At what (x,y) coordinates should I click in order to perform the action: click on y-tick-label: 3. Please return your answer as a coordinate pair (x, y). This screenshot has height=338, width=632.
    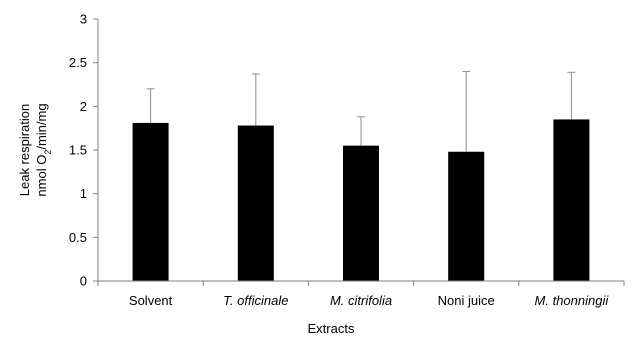
    Looking at the image, I should click on (83, 19).